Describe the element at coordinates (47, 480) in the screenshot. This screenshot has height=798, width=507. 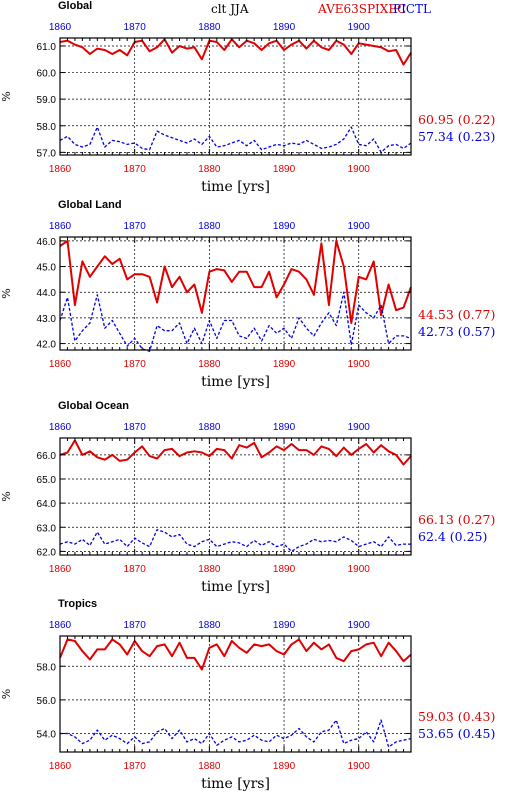
I see `y-tick-label: 65.0` at that location.